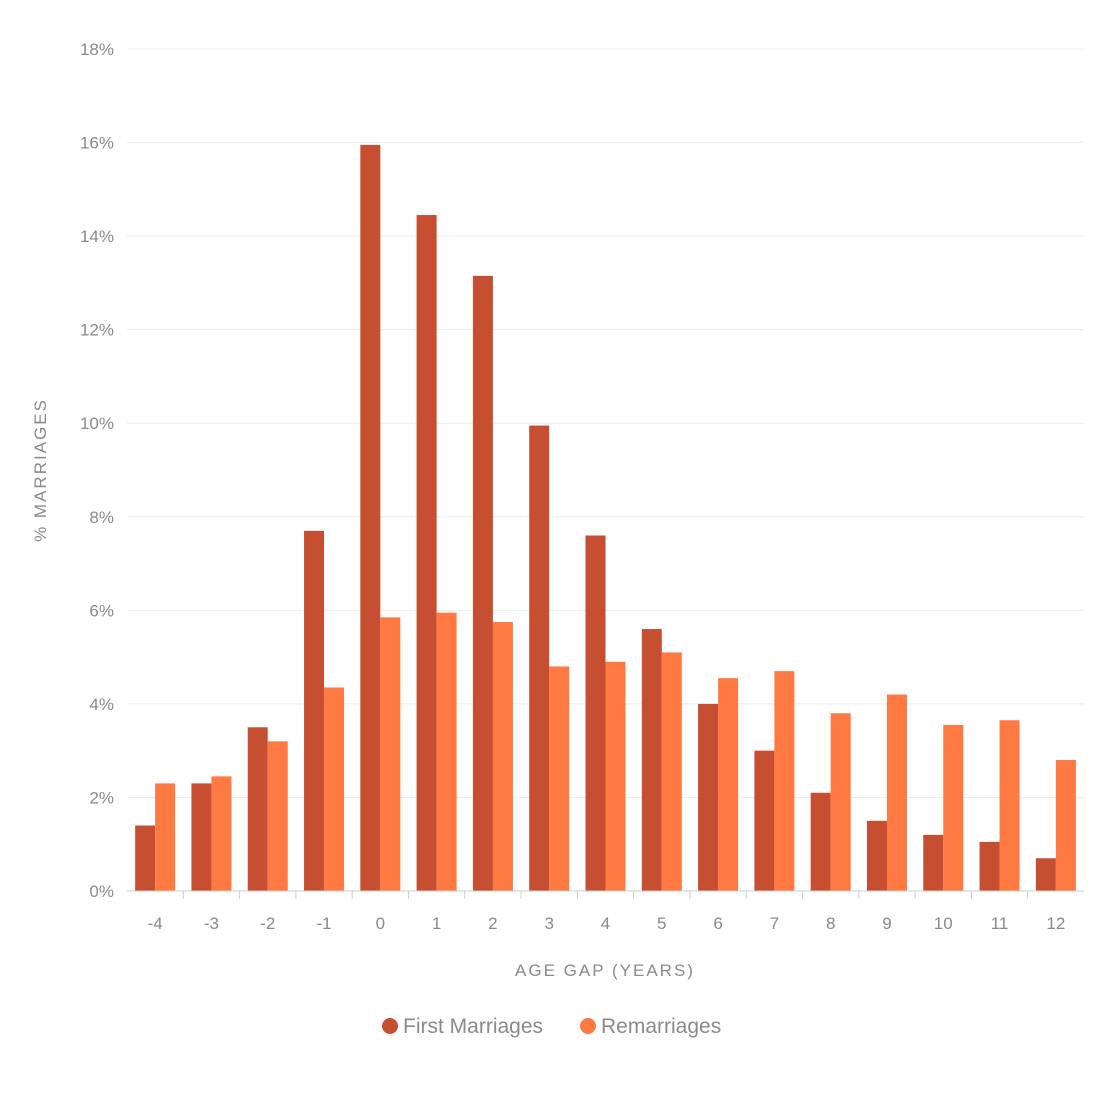 This screenshot has width=1120, height=1100. What do you see at coordinates (97, 49) in the screenshot?
I see `y-tick-label: 18%` at bounding box center [97, 49].